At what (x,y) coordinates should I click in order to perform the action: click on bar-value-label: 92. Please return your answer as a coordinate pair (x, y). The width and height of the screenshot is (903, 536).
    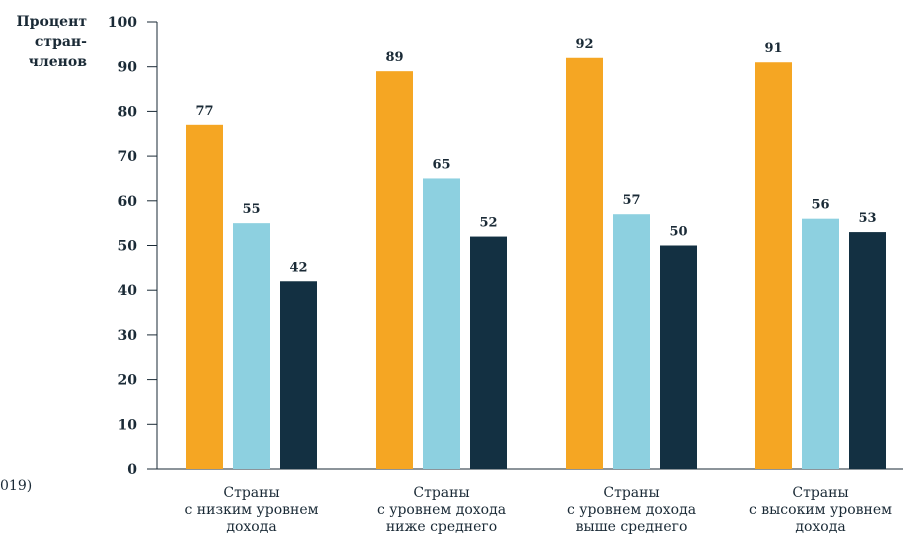
    Looking at the image, I should click on (584, 44).